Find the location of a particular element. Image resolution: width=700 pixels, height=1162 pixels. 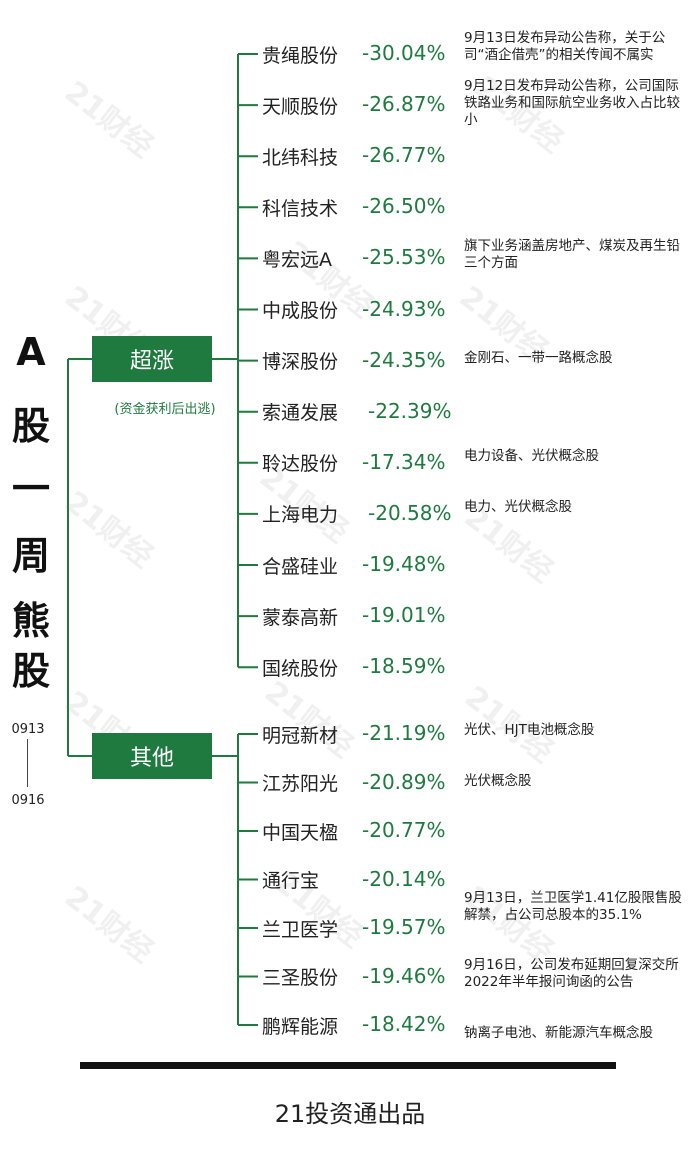

stock-name: 科信技术 is located at coordinates (300, 208).